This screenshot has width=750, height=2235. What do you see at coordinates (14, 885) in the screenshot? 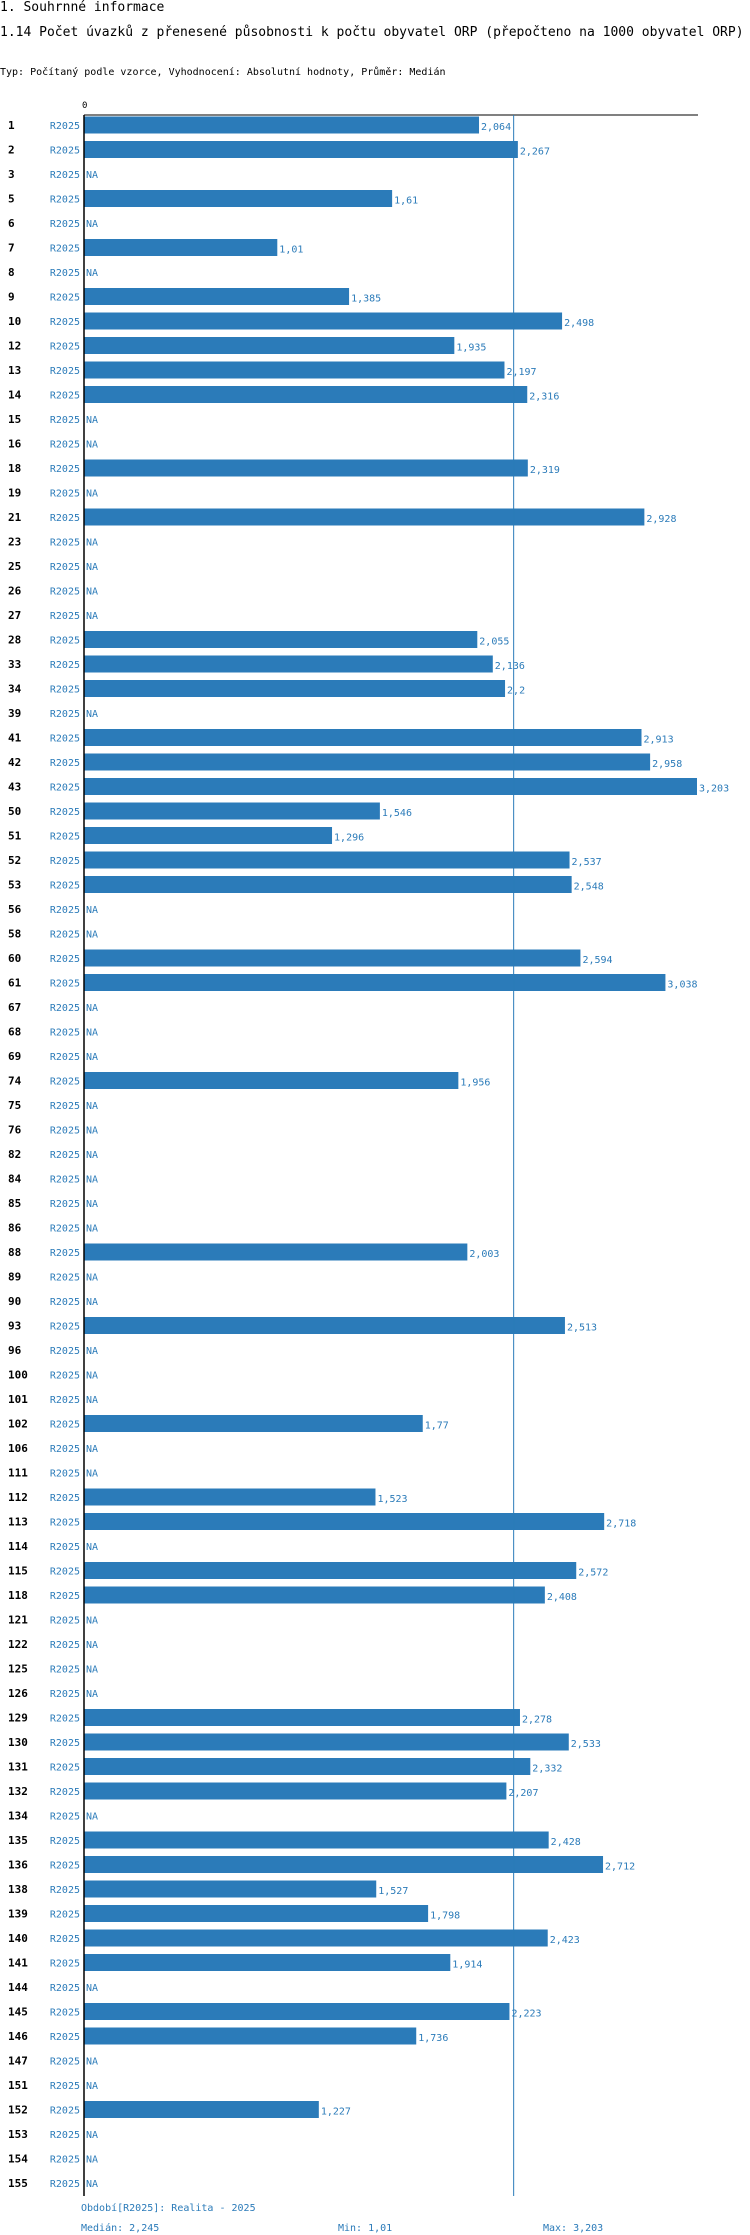
I see `category-label: 53` at bounding box center [14, 885].